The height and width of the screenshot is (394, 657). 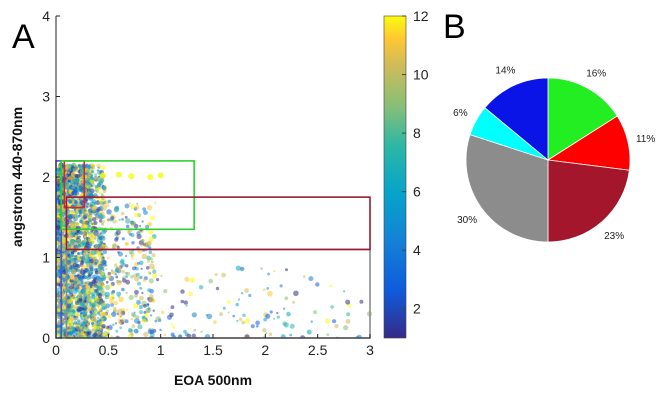 What do you see at coordinates (46, 97) in the screenshot?
I see `y-tick-label: 3` at bounding box center [46, 97].